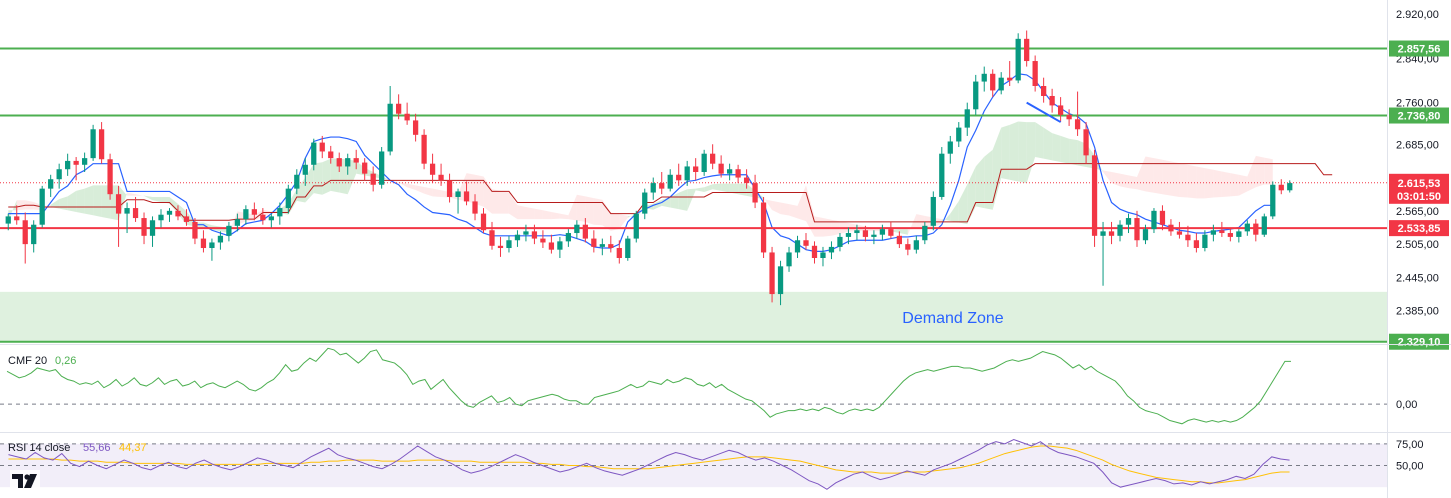  Describe the element at coordinates (77, 448) in the screenshot. I see `rsi-legend: RSI 14 close 55,66 44,37` at that location.